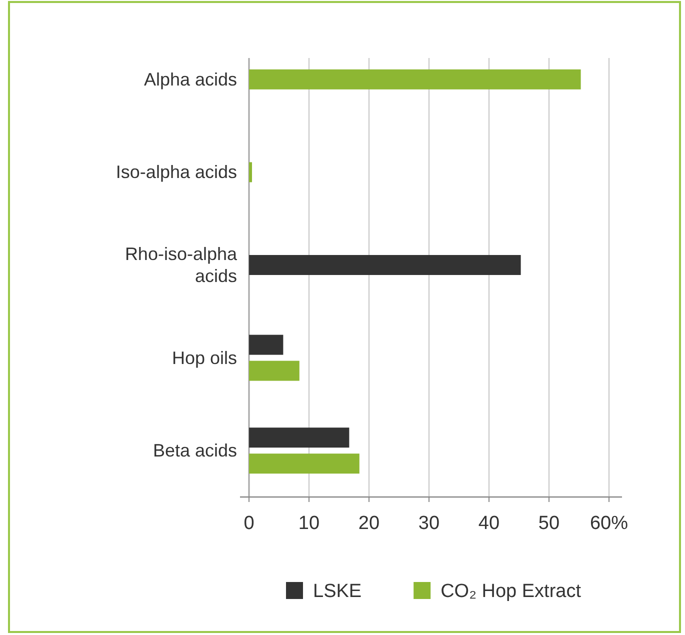  Describe the element at coordinates (190, 79) in the screenshot. I see `y-tick-label: Alpha acids` at that location.